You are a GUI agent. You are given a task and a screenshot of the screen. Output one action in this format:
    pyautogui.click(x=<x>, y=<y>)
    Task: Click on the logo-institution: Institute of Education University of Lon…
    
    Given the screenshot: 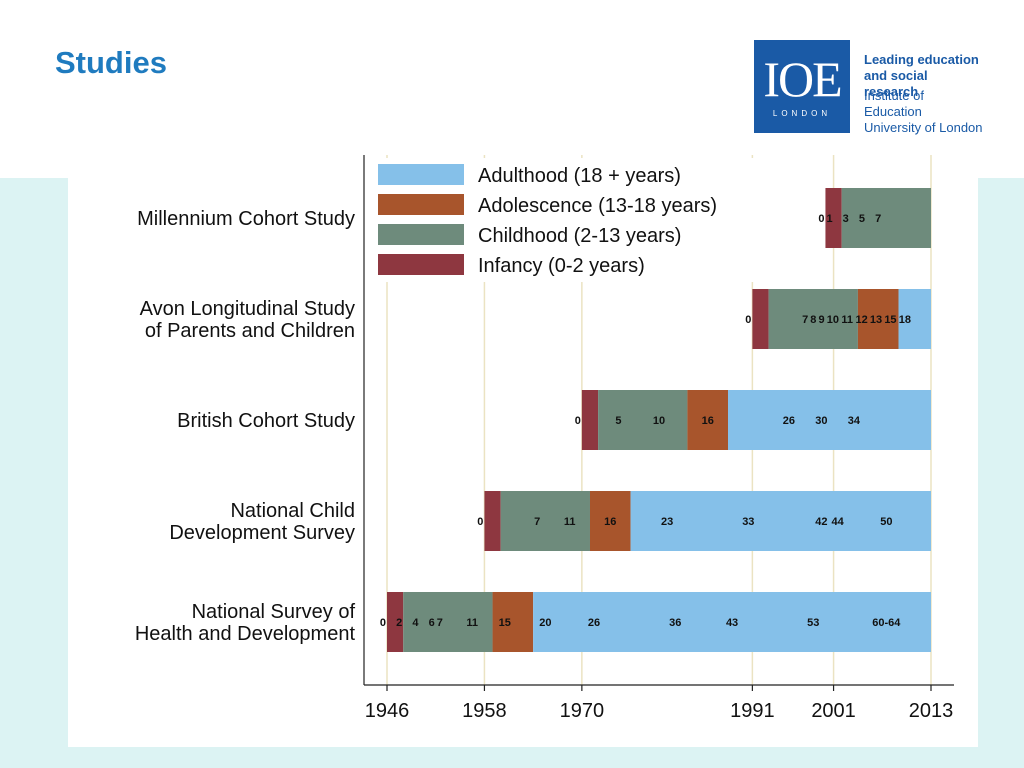 What is the action you would take?
    pyautogui.click(x=924, y=112)
    